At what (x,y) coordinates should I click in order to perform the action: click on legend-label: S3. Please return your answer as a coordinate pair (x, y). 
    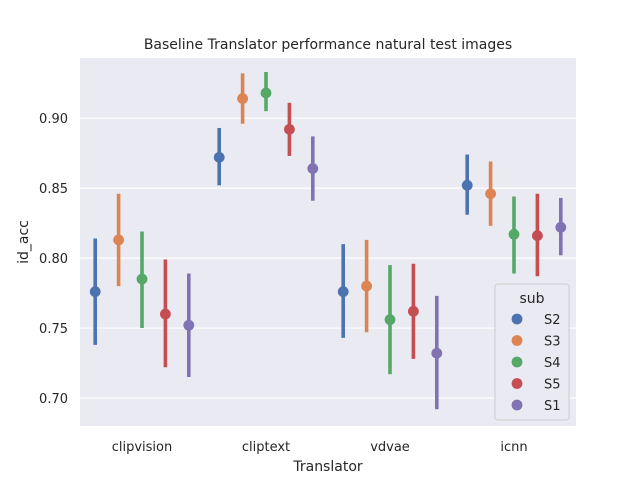
    Looking at the image, I should click on (552, 342).